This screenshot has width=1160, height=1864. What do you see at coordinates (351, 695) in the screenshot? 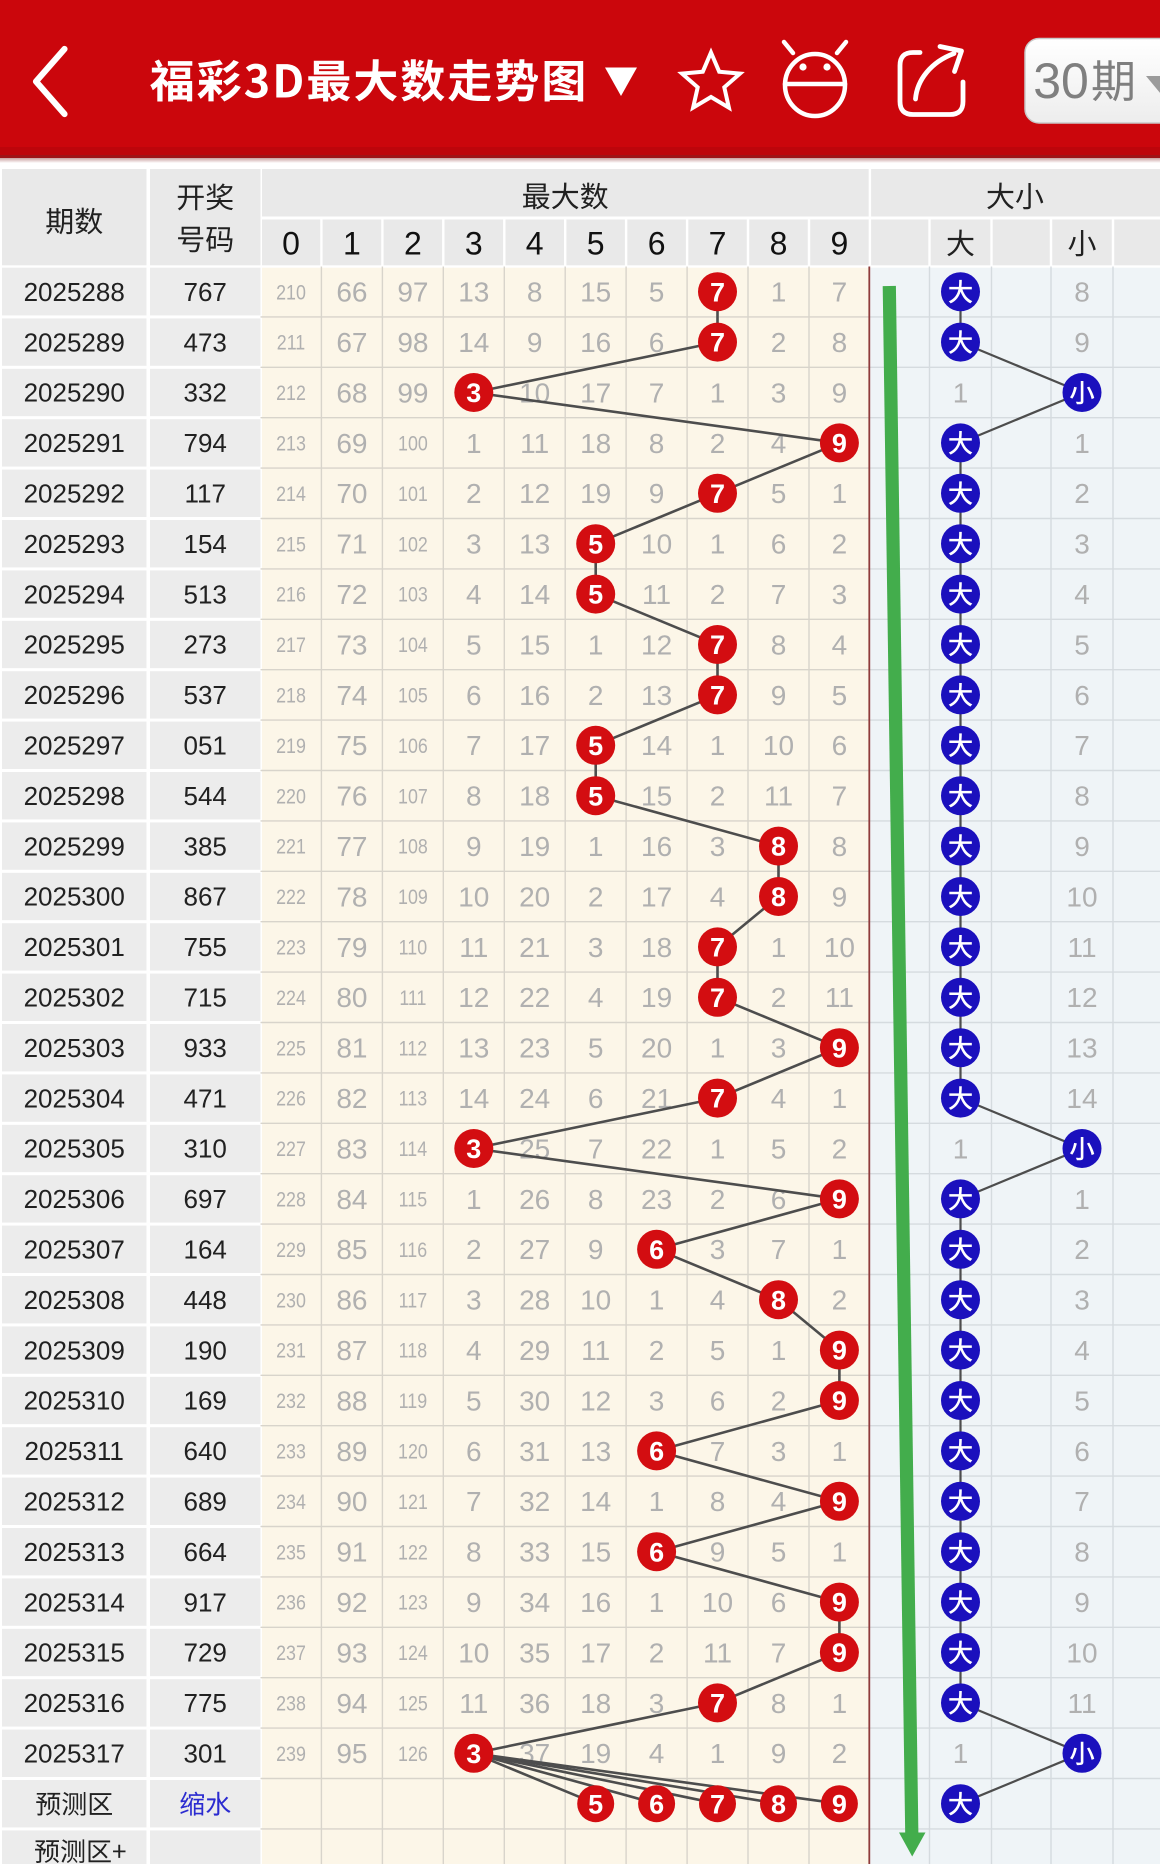
I see `svg-text: 74` at bounding box center [351, 695].